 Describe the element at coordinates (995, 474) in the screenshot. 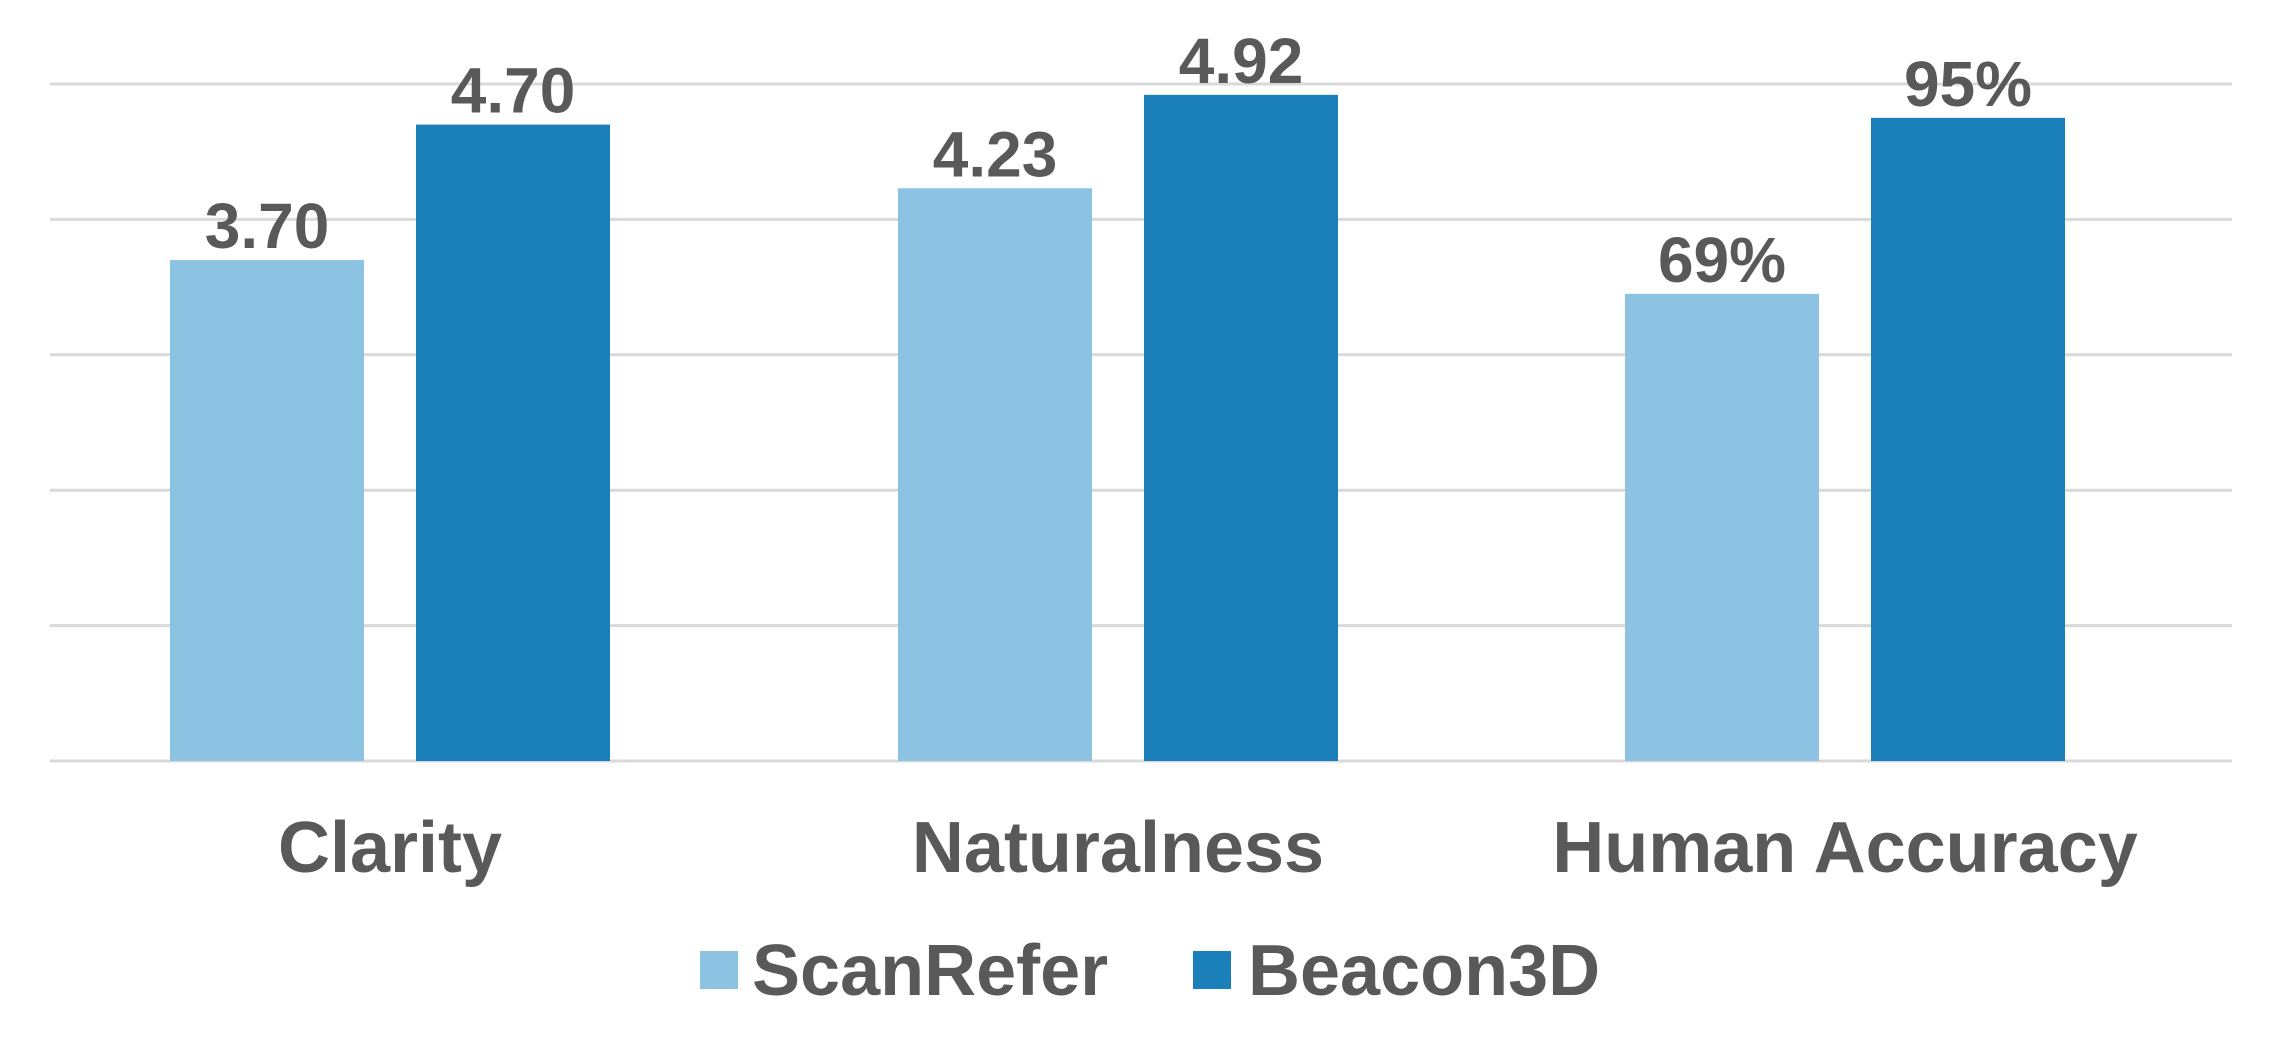

I see `bar-scanrefer-naturalness` at that location.